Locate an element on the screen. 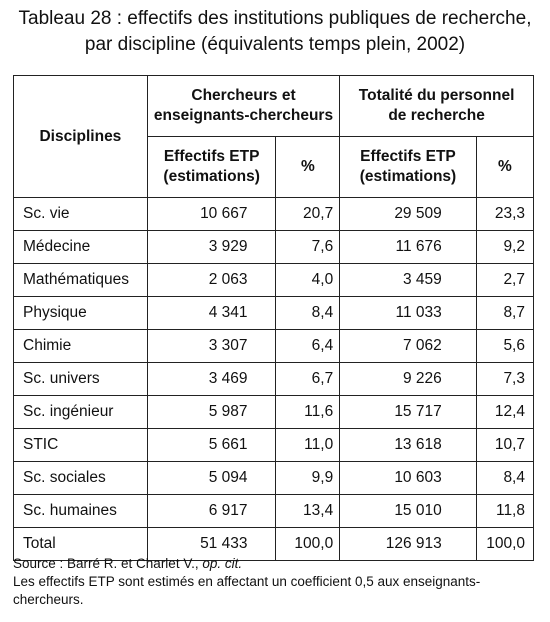 This screenshot has width=550, height=622. header-disciplines: Disciplines is located at coordinates (80, 136).